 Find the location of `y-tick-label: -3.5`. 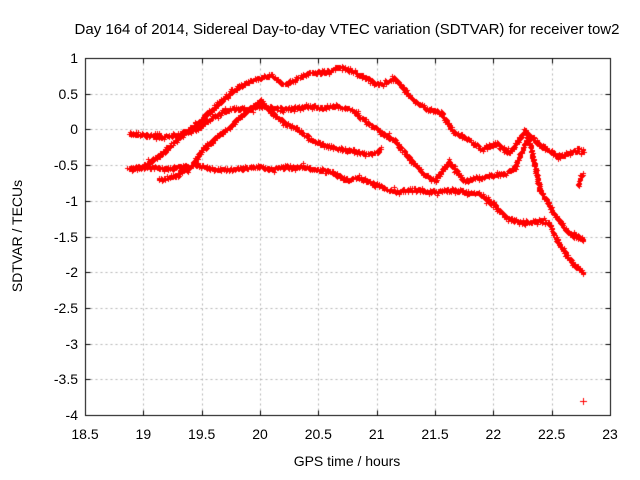

y-tick-label: -3.5 is located at coordinates (65, 379).